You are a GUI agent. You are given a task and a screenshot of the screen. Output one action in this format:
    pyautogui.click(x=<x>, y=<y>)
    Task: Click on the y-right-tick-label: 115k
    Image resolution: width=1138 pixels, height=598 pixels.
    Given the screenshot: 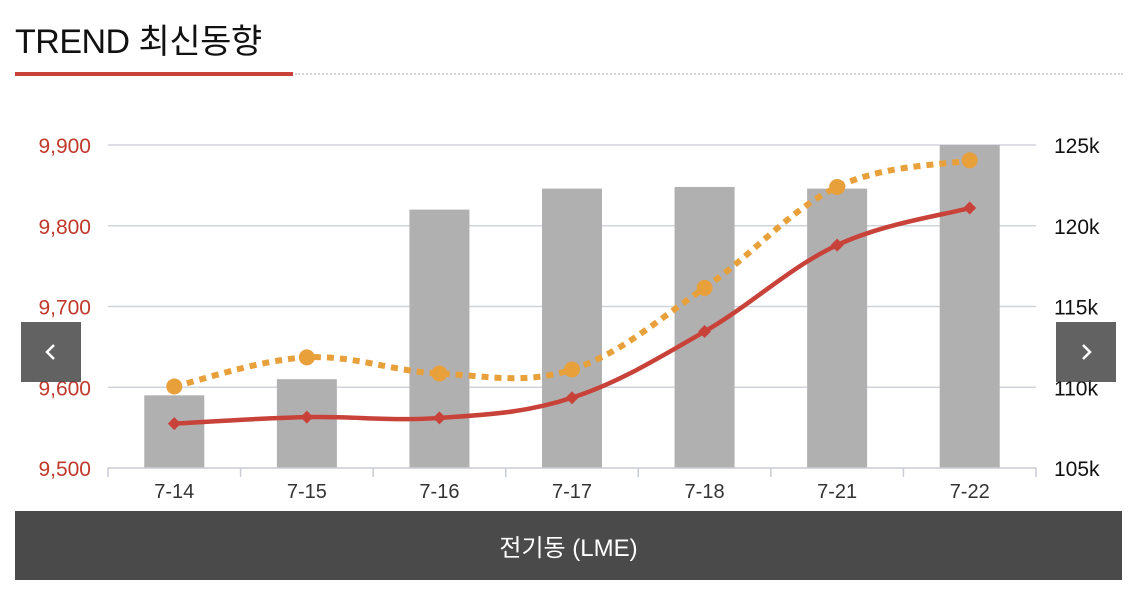 What is the action you would take?
    pyautogui.click(x=1076, y=308)
    